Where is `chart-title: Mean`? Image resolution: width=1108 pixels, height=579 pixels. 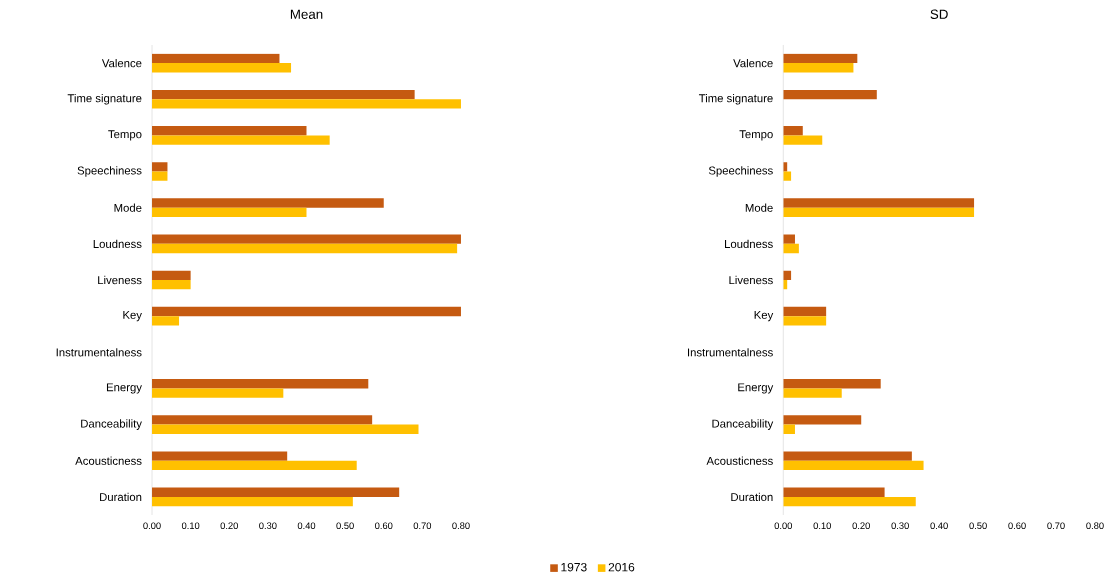
chart-title: Mean is located at coordinates (306, 14).